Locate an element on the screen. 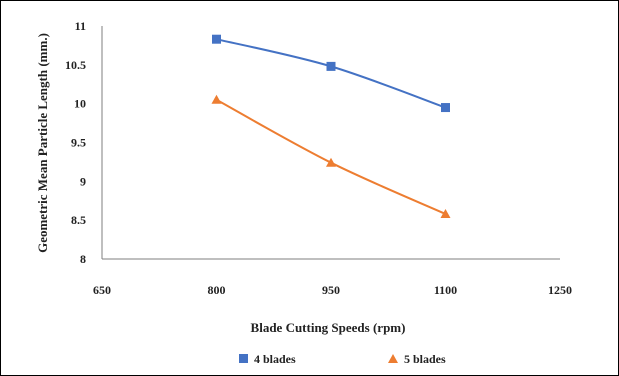 This screenshot has height=376, width=619. x-axis-title: Blade Cutting Speeds (rpm) is located at coordinates (328, 327).